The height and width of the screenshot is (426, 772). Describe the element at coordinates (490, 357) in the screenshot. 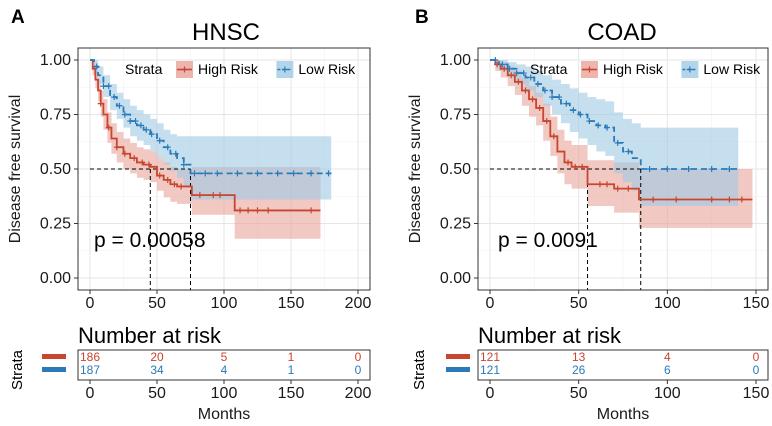

I see `risk-count: 121` at that location.